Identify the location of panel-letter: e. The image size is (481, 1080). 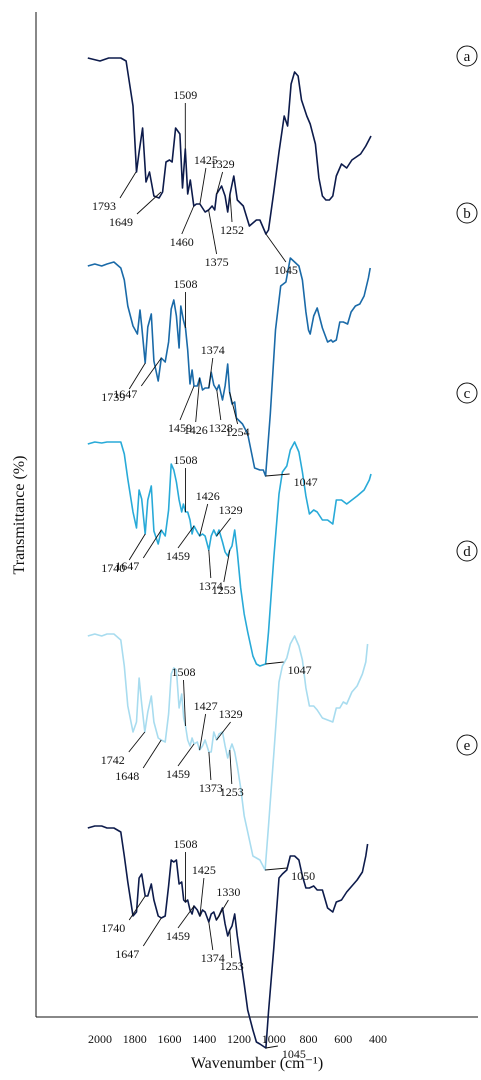
(467, 746).